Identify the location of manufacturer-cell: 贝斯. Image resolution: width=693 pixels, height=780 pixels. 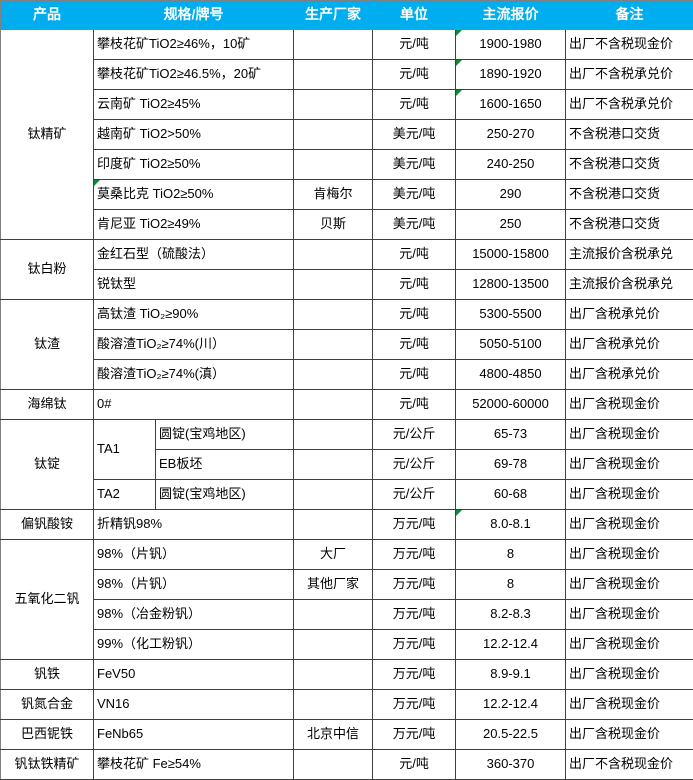
(333, 225).